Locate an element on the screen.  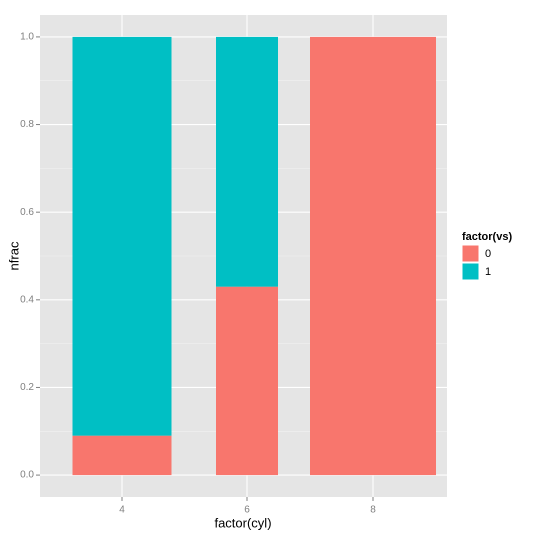
legend-title: factor(vs) is located at coordinates (487, 237).